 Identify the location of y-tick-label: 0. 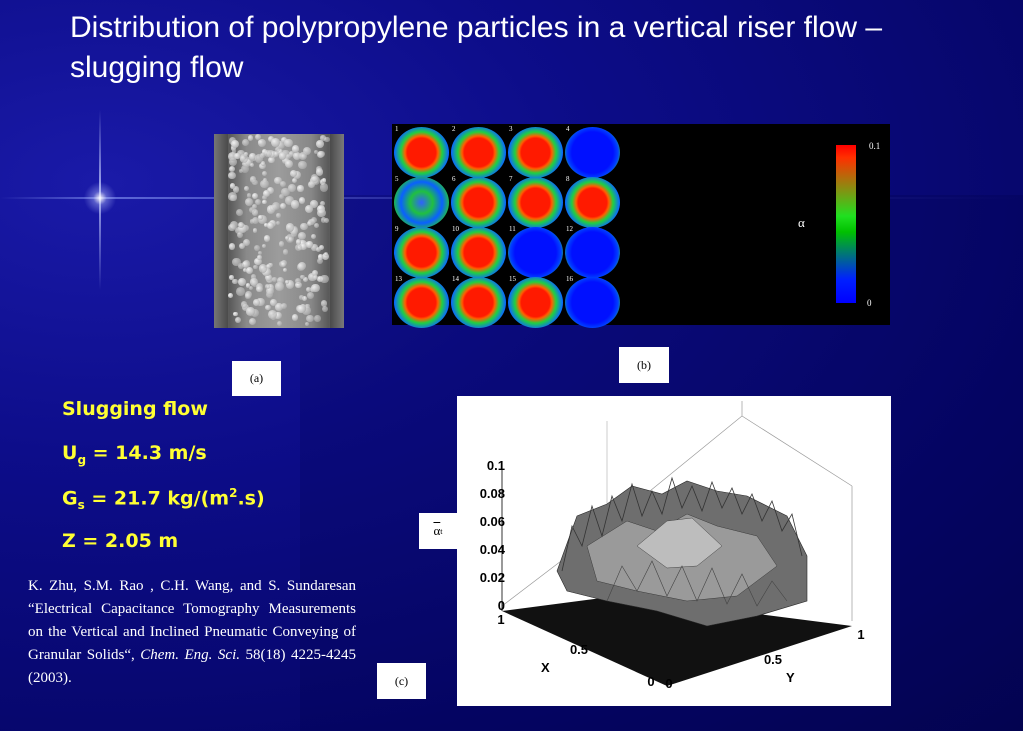
(668, 683).